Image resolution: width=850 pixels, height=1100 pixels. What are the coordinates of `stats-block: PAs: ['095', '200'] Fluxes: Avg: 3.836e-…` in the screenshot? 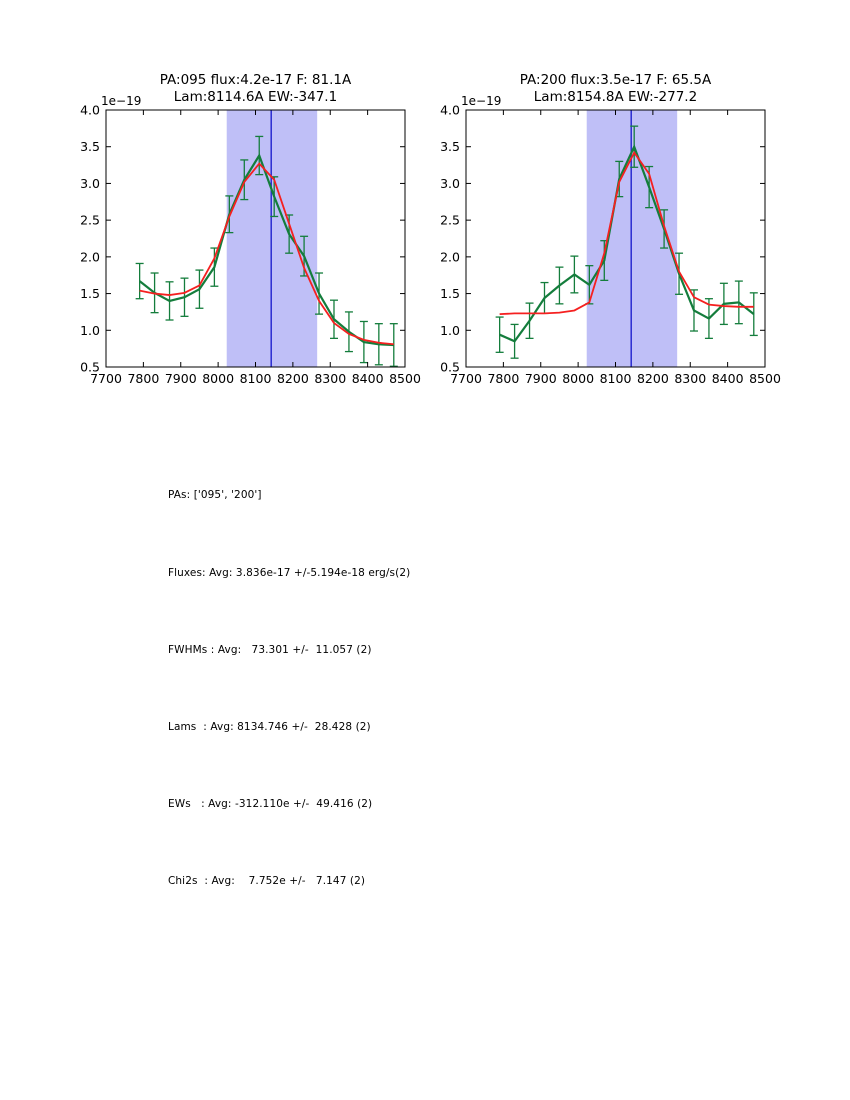 It's located at (289, 689).